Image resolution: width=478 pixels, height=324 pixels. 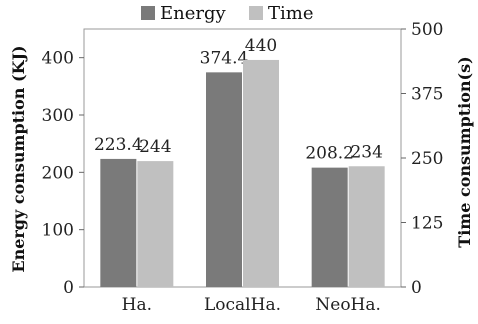 What do you see at coordinates (256, 13) in the screenshot?
I see `legend-swatch-time` at bounding box center [256, 13].